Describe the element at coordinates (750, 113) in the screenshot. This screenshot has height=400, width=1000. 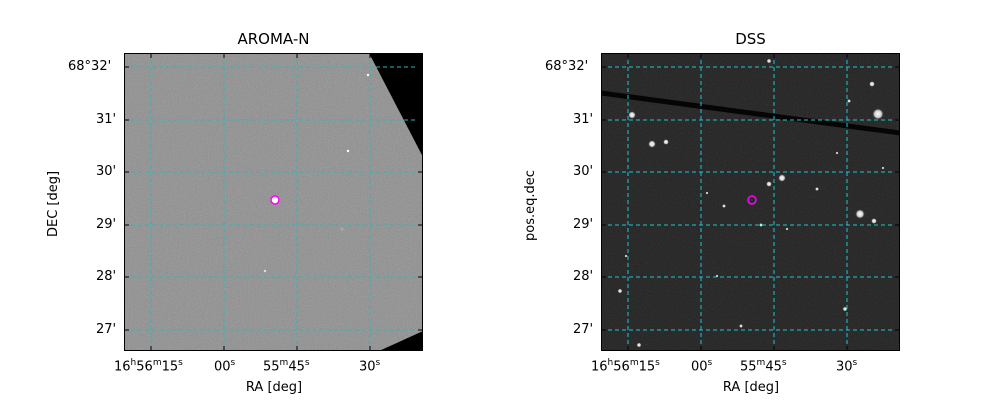
I see `satellite-streak` at that location.